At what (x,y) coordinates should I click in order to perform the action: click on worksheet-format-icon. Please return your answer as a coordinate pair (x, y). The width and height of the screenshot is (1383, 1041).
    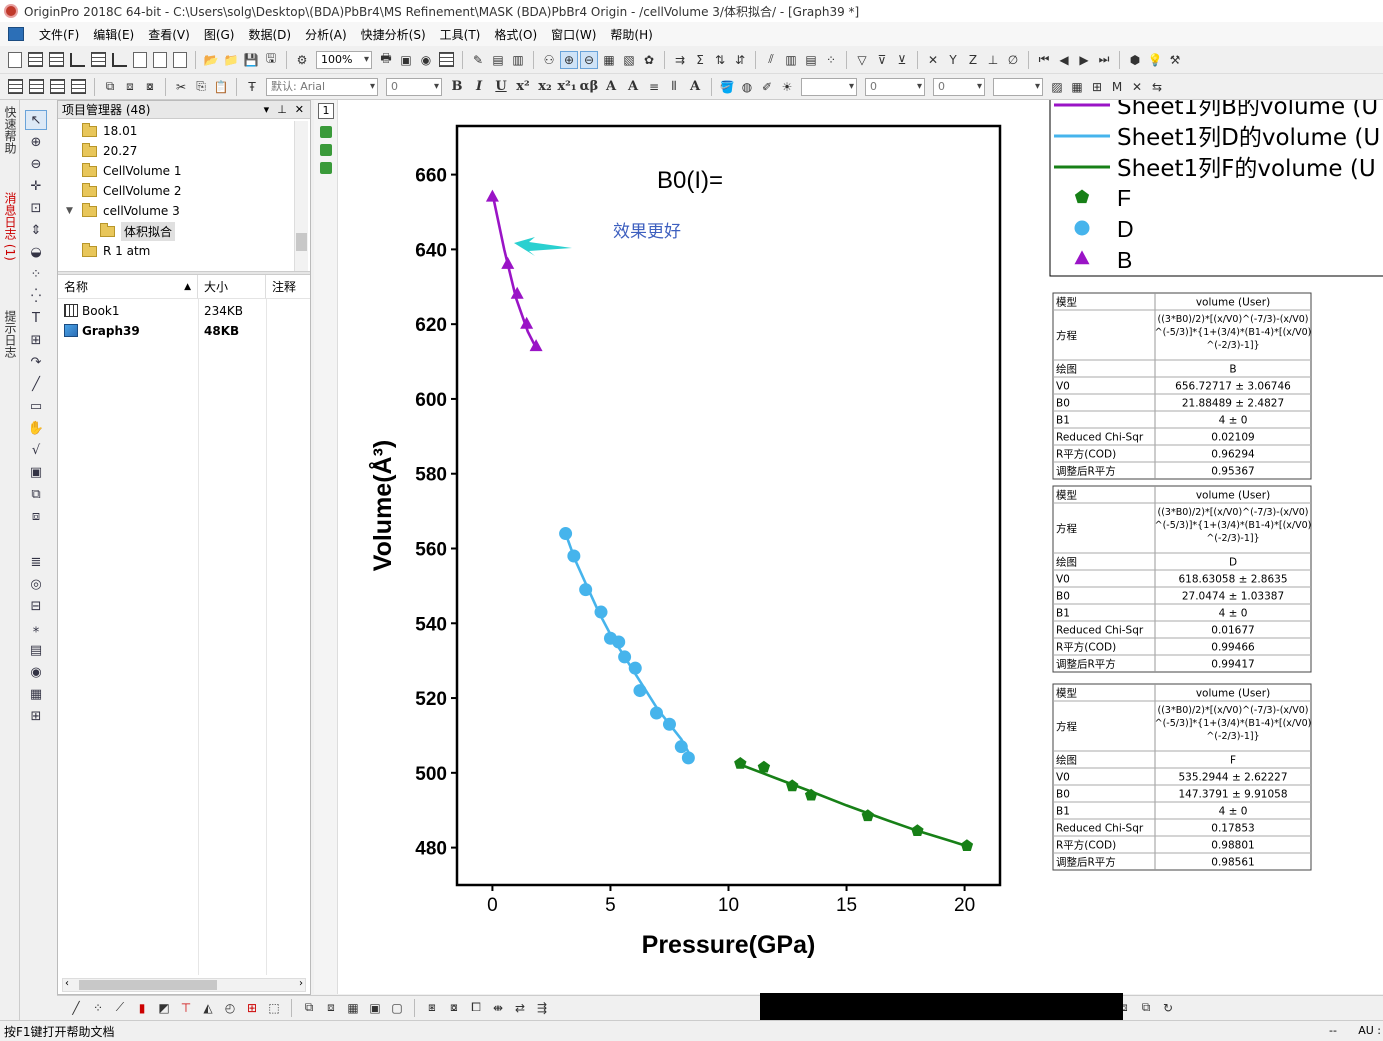
    Looking at the image, I should click on (15, 86).